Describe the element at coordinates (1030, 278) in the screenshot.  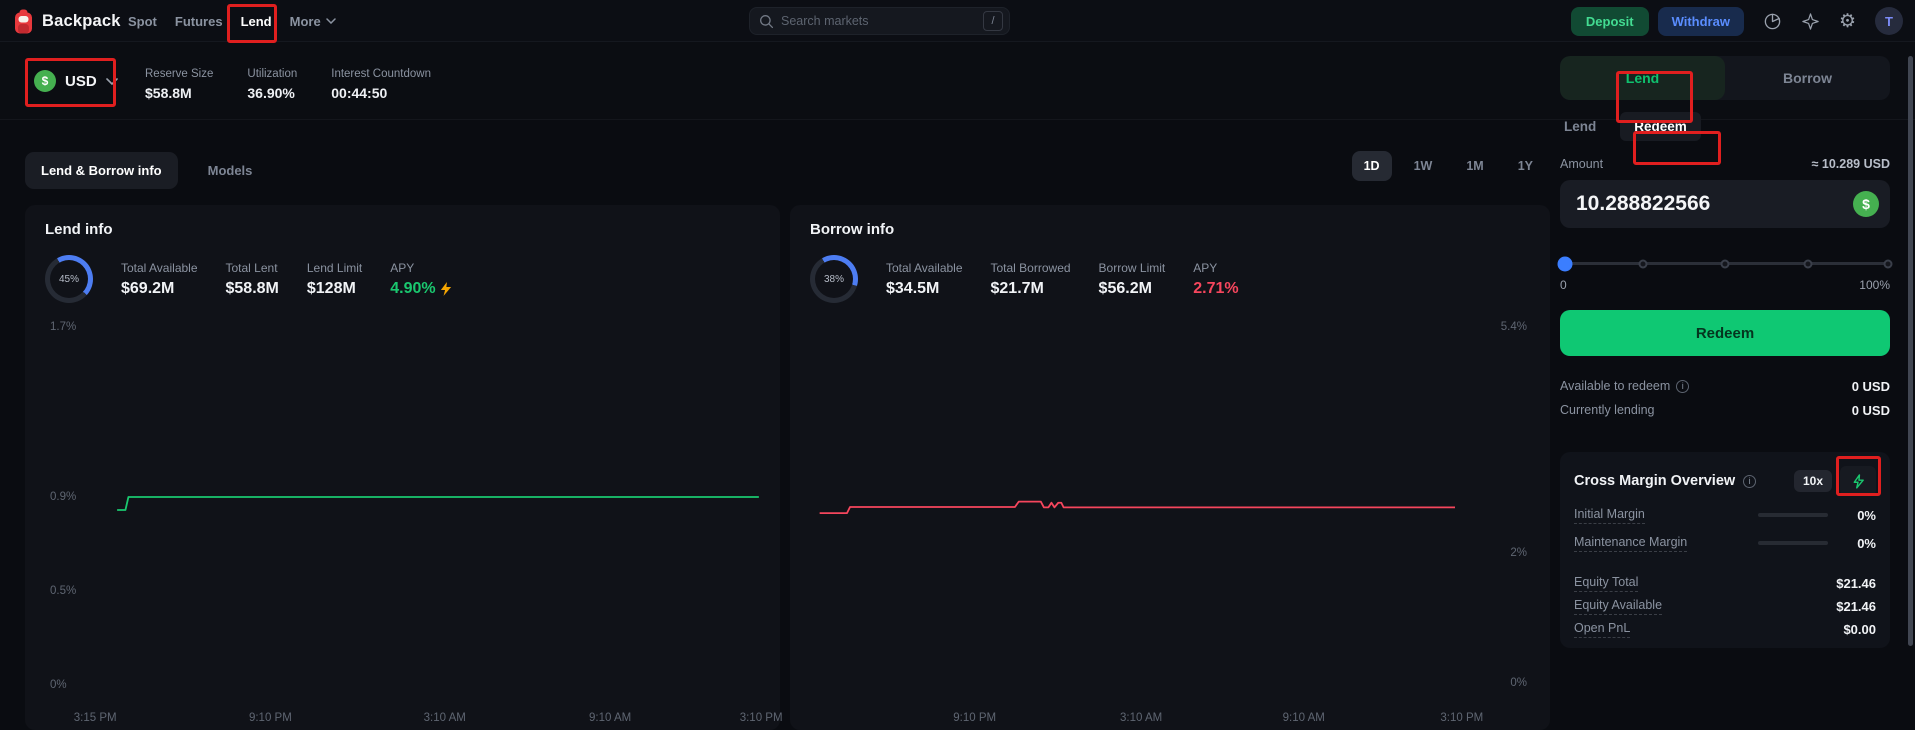
I see `stat-total-borrowed: Total Borrowed $21.7M` at that location.